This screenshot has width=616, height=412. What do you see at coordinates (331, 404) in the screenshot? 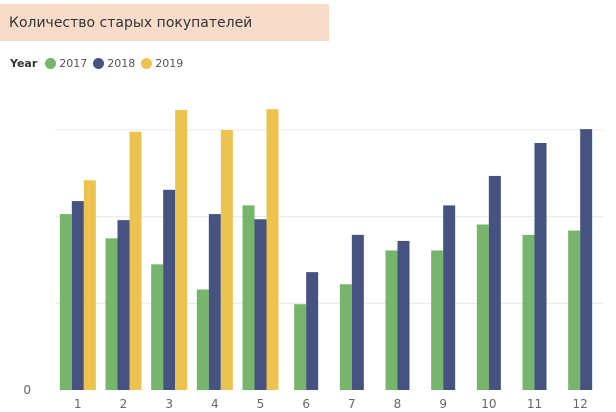
I see `x-axis-ticks: 1 2 3 4 5 6 7 8 9 10 11 12` at bounding box center [331, 404].